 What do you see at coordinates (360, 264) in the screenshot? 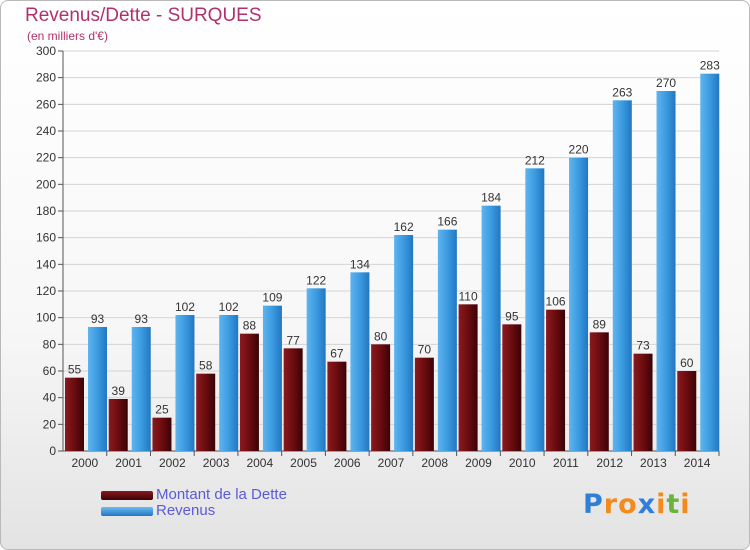
I see `data-label-revenus: 134` at bounding box center [360, 264].